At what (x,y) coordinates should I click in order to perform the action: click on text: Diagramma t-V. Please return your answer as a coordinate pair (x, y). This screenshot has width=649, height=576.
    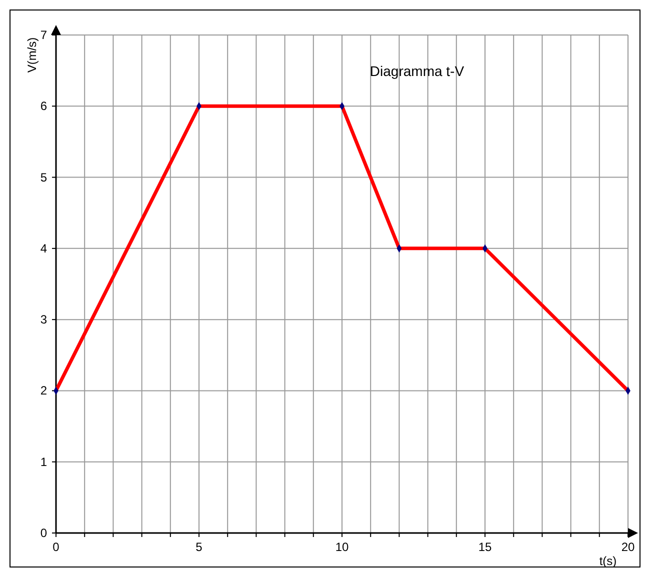
    Looking at the image, I should click on (417, 71).